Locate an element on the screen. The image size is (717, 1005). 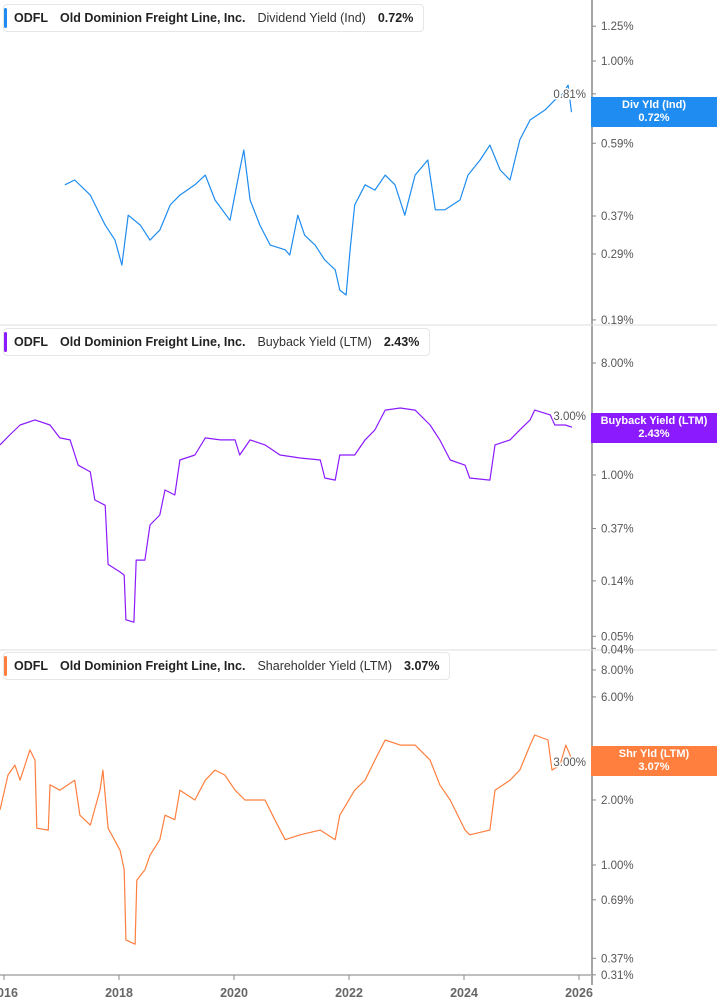
metric-name: Shareholder Yield (LTM) is located at coordinates (325, 666).